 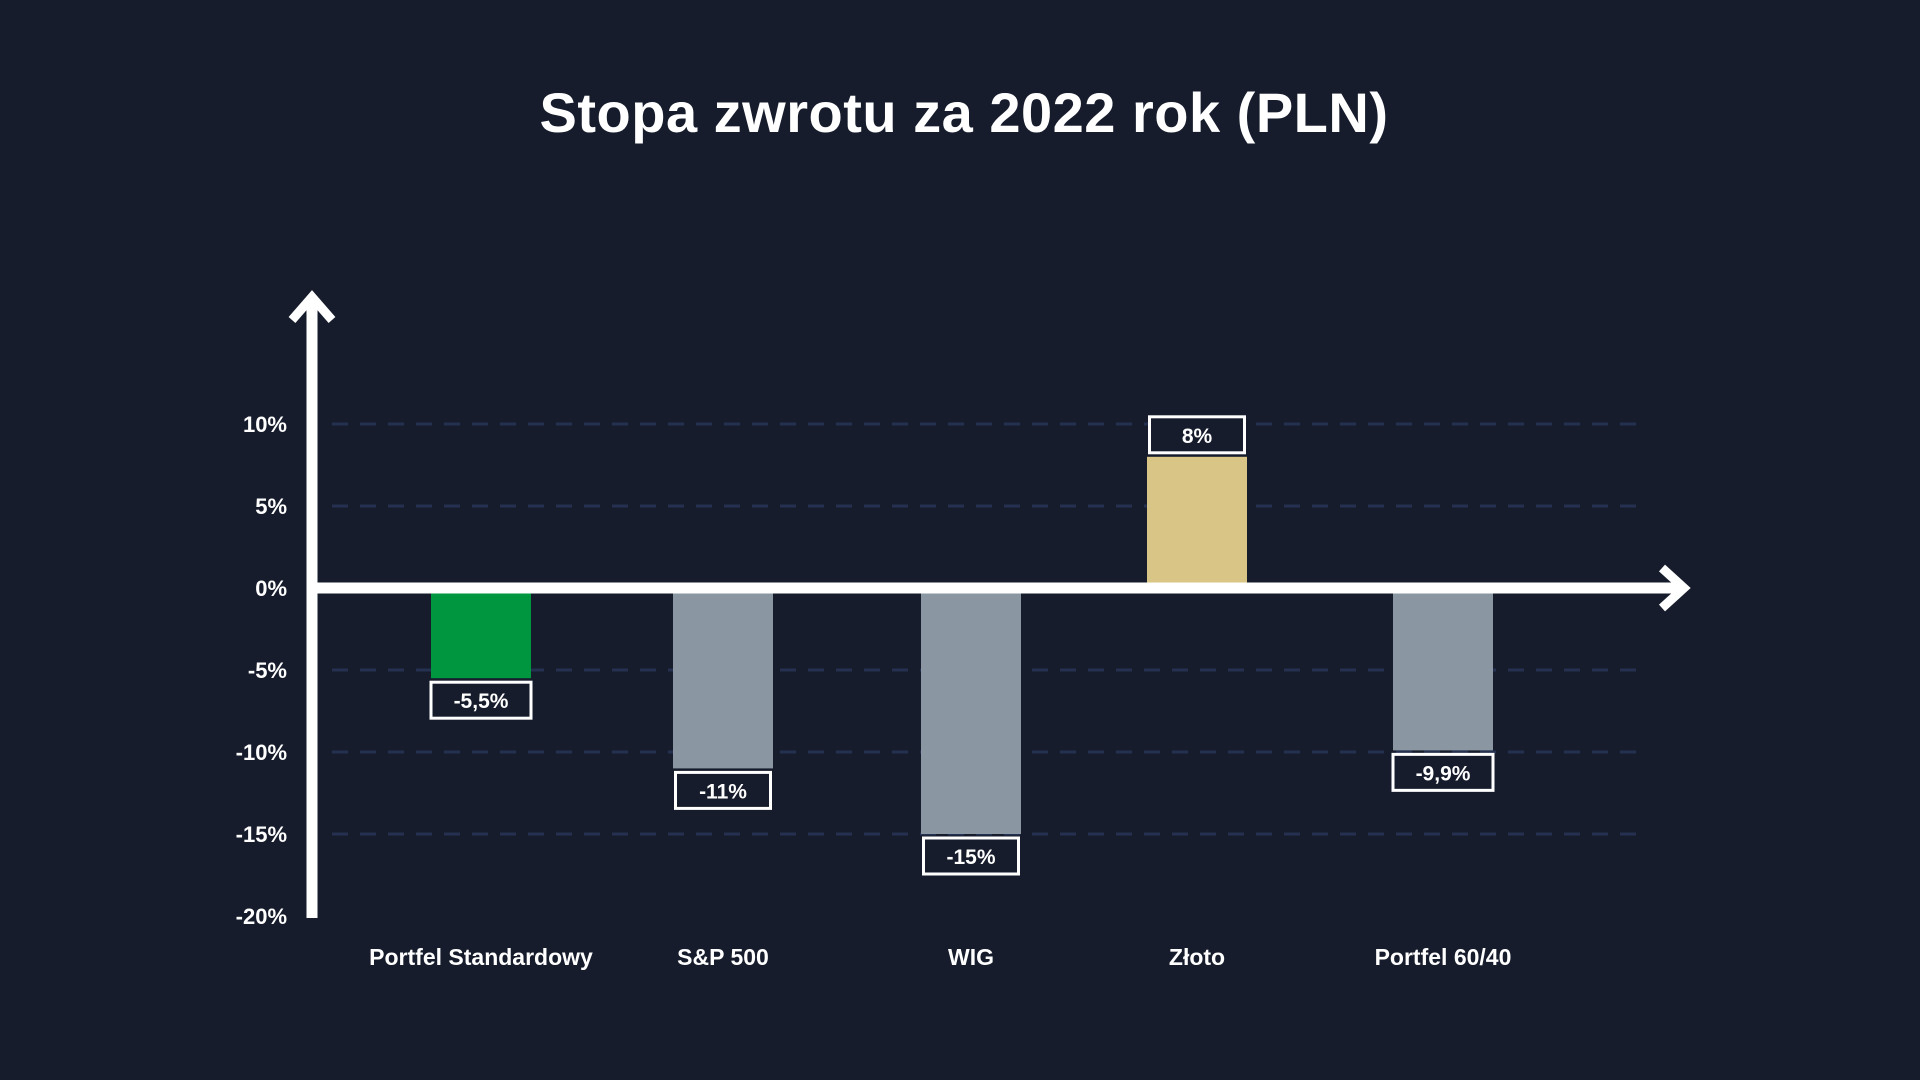 What do you see at coordinates (261, 752) in the screenshot?
I see `y-tick-label: -10%` at bounding box center [261, 752].